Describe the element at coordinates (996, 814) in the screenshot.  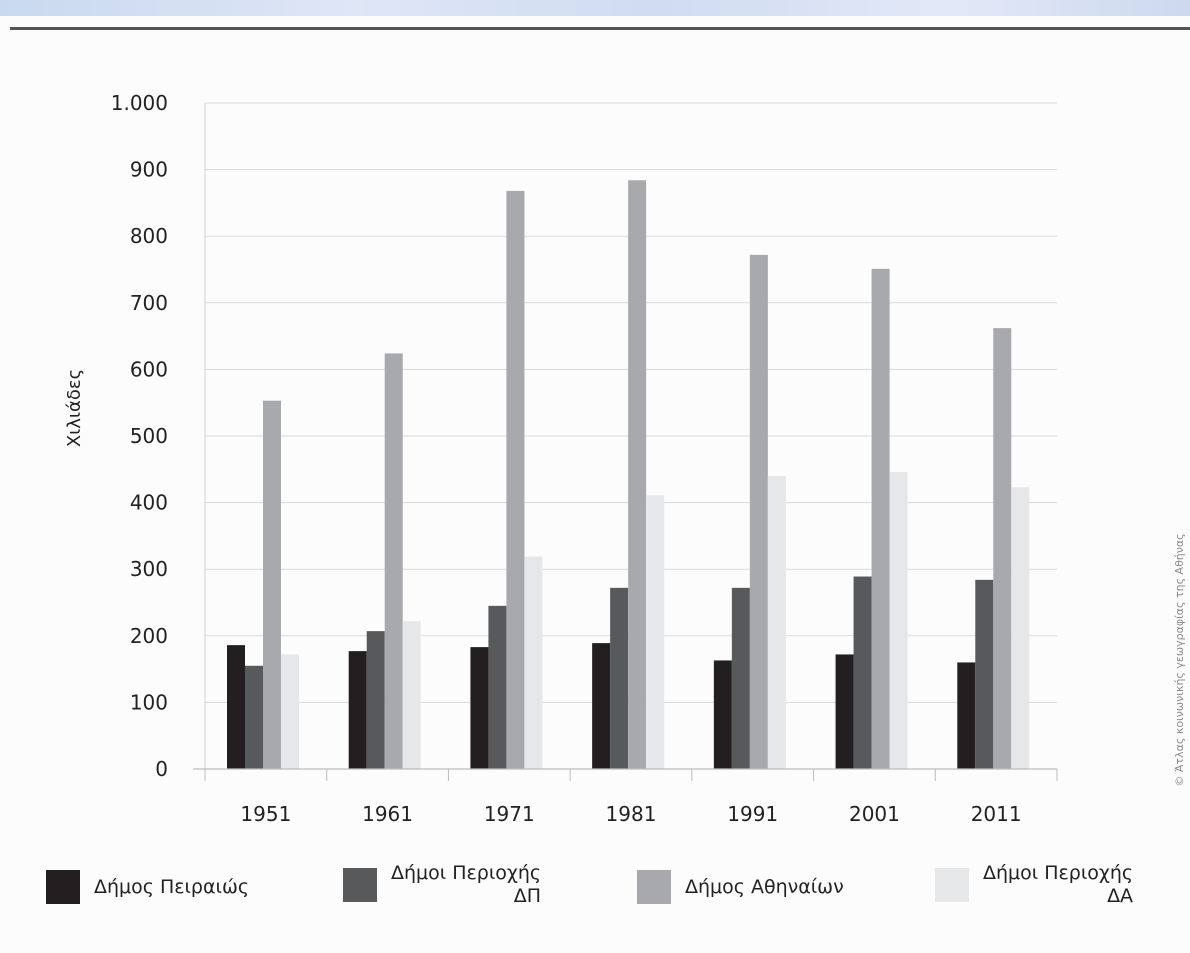
I see `x-tick-label: 2011` at that location.